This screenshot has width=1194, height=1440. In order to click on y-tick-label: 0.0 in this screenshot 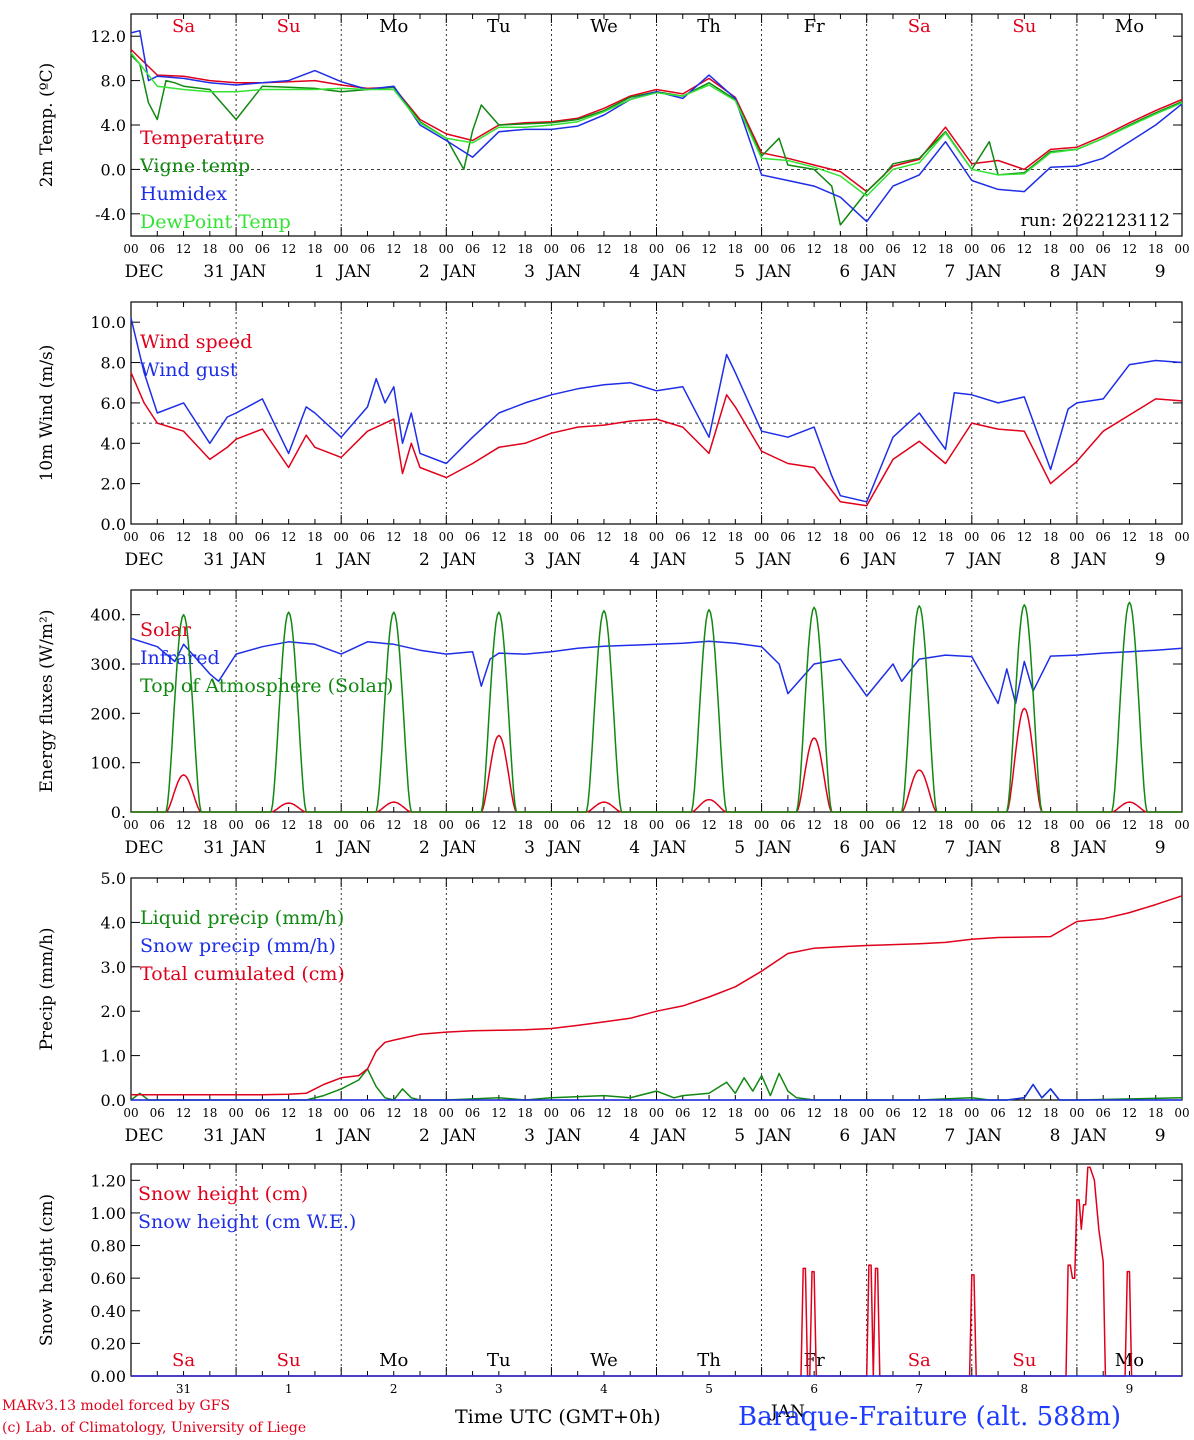, I will do `click(113, 1100)`.